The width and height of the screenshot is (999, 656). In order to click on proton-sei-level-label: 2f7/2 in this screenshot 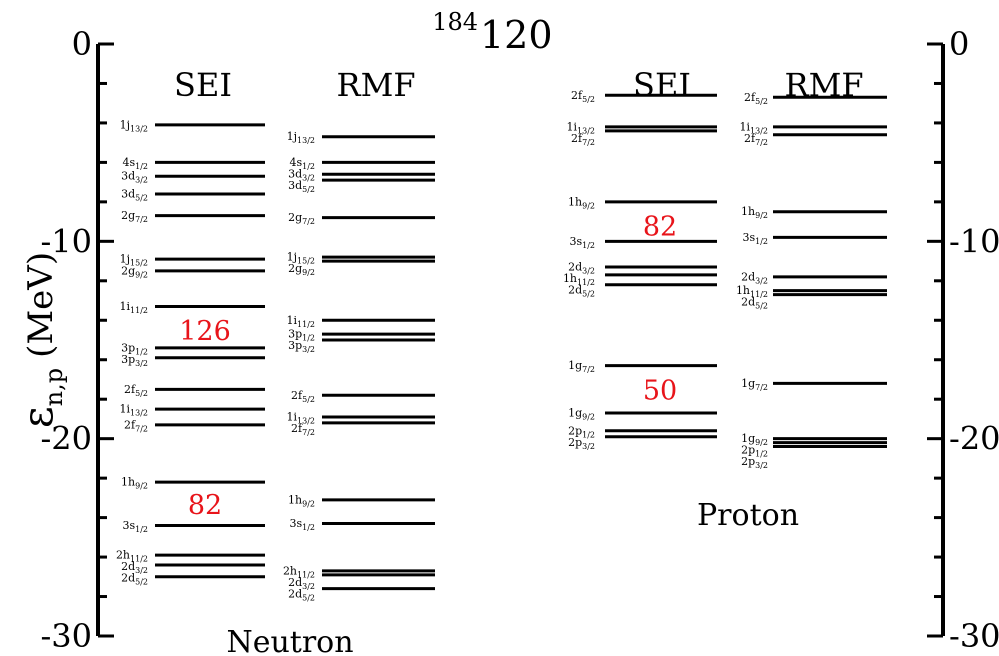, I will do `click(583, 139)`.